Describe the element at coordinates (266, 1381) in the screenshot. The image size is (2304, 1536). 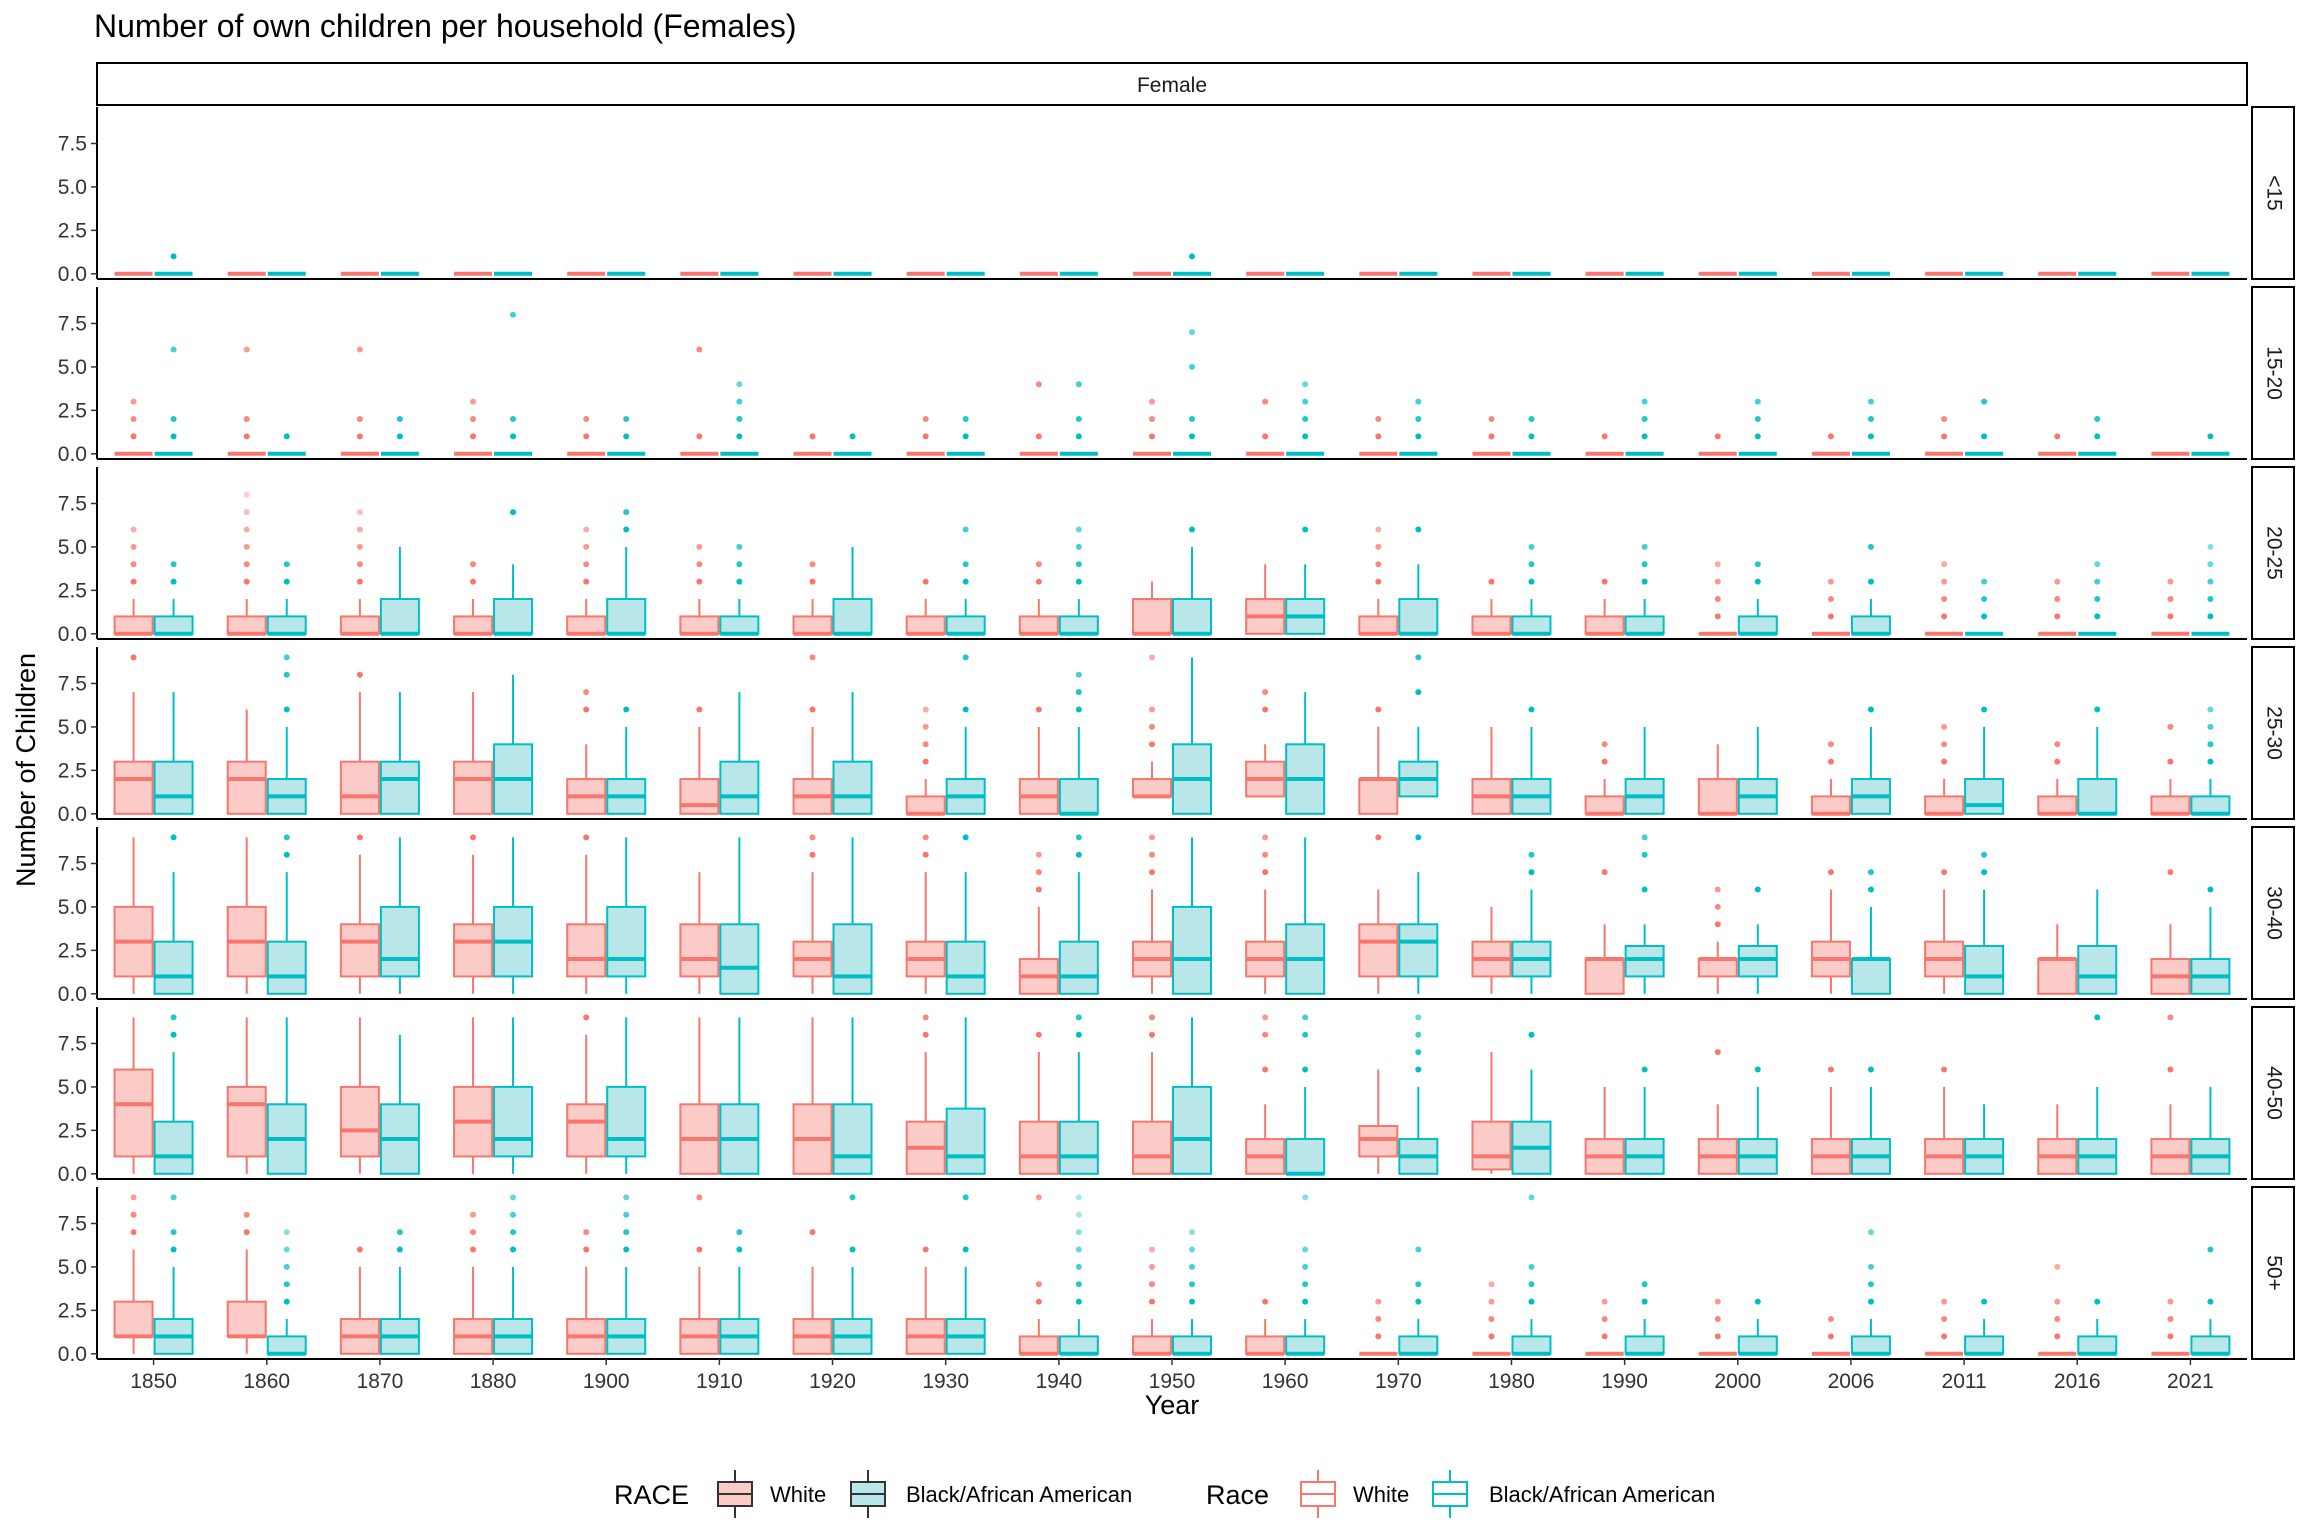
I see `x-tick-label: 1860` at that location.